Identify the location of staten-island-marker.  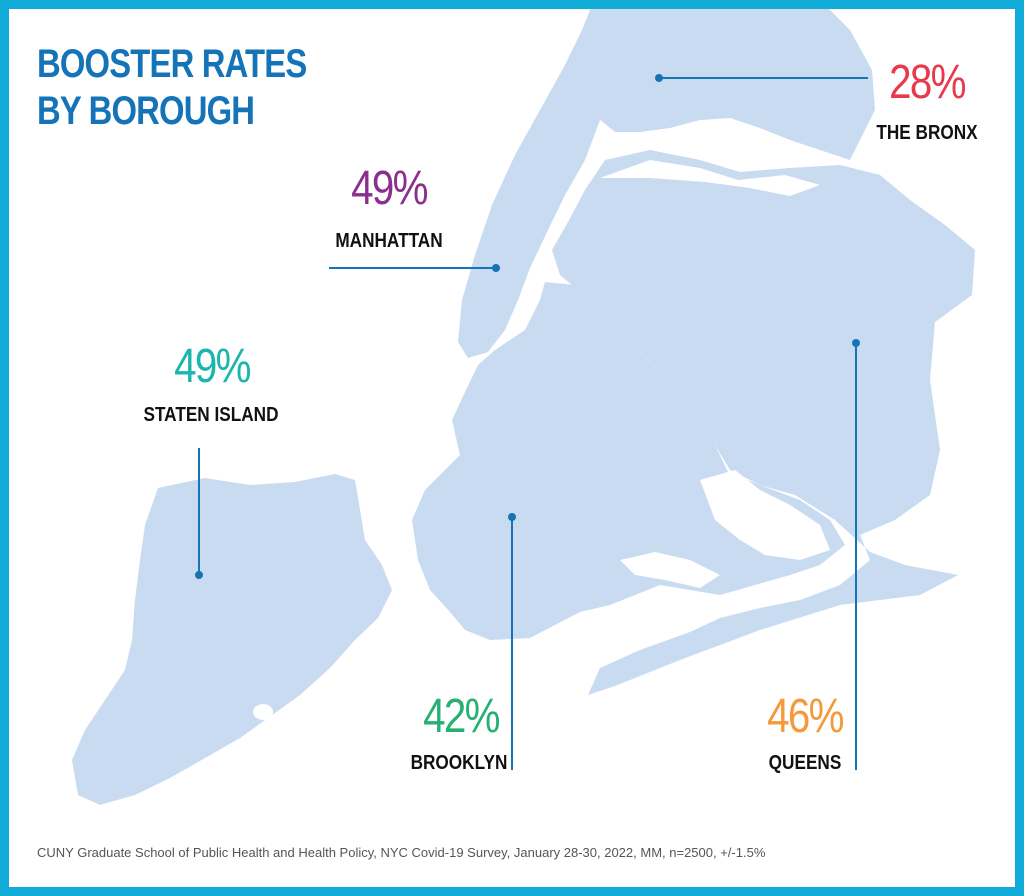
(199, 575).